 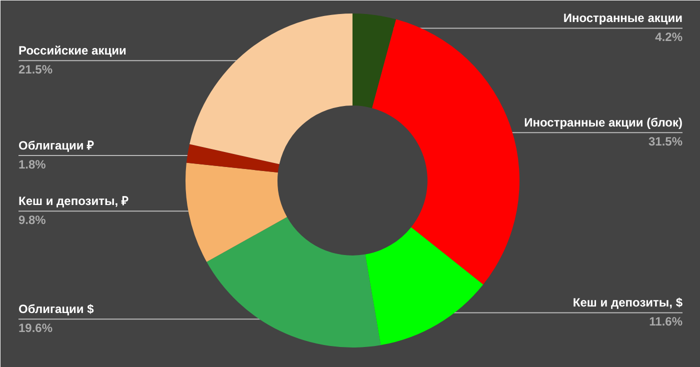 I want to click on data-label: 1.8%, so click(x=32, y=165).